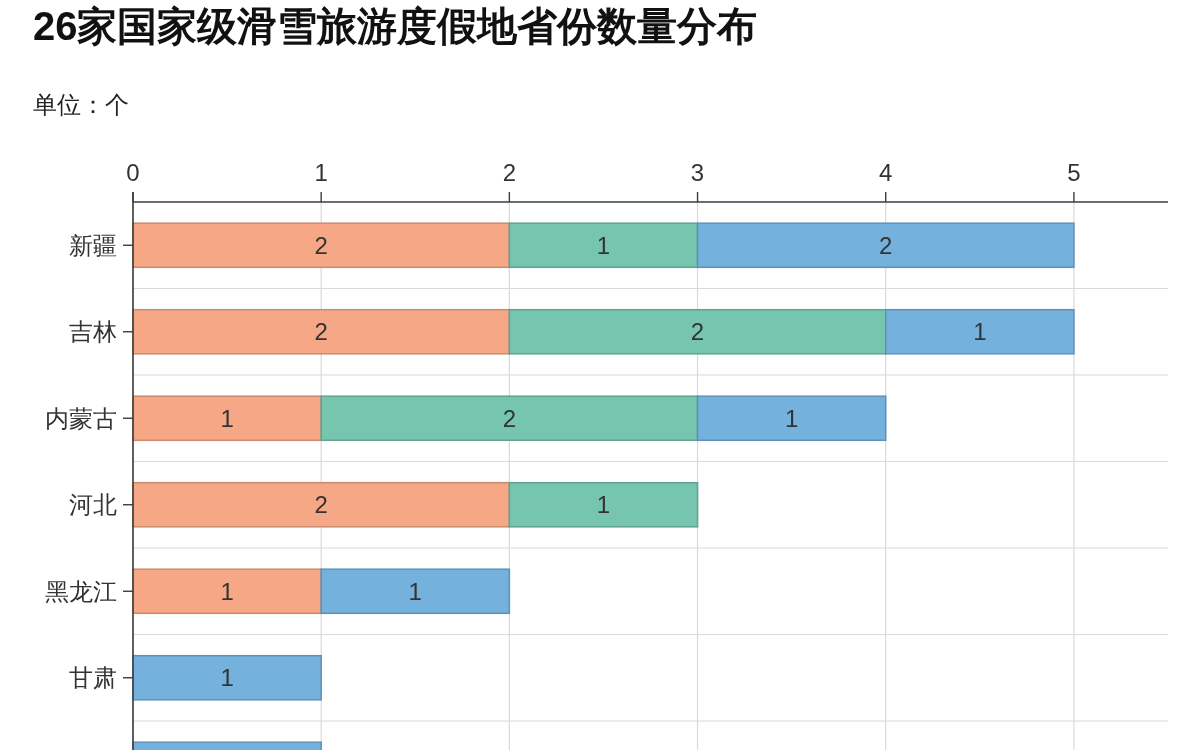 This screenshot has width=1200, height=750. Describe the element at coordinates (93, 505) in the screenshot. I see `y-tick-label: 河北` at that location.